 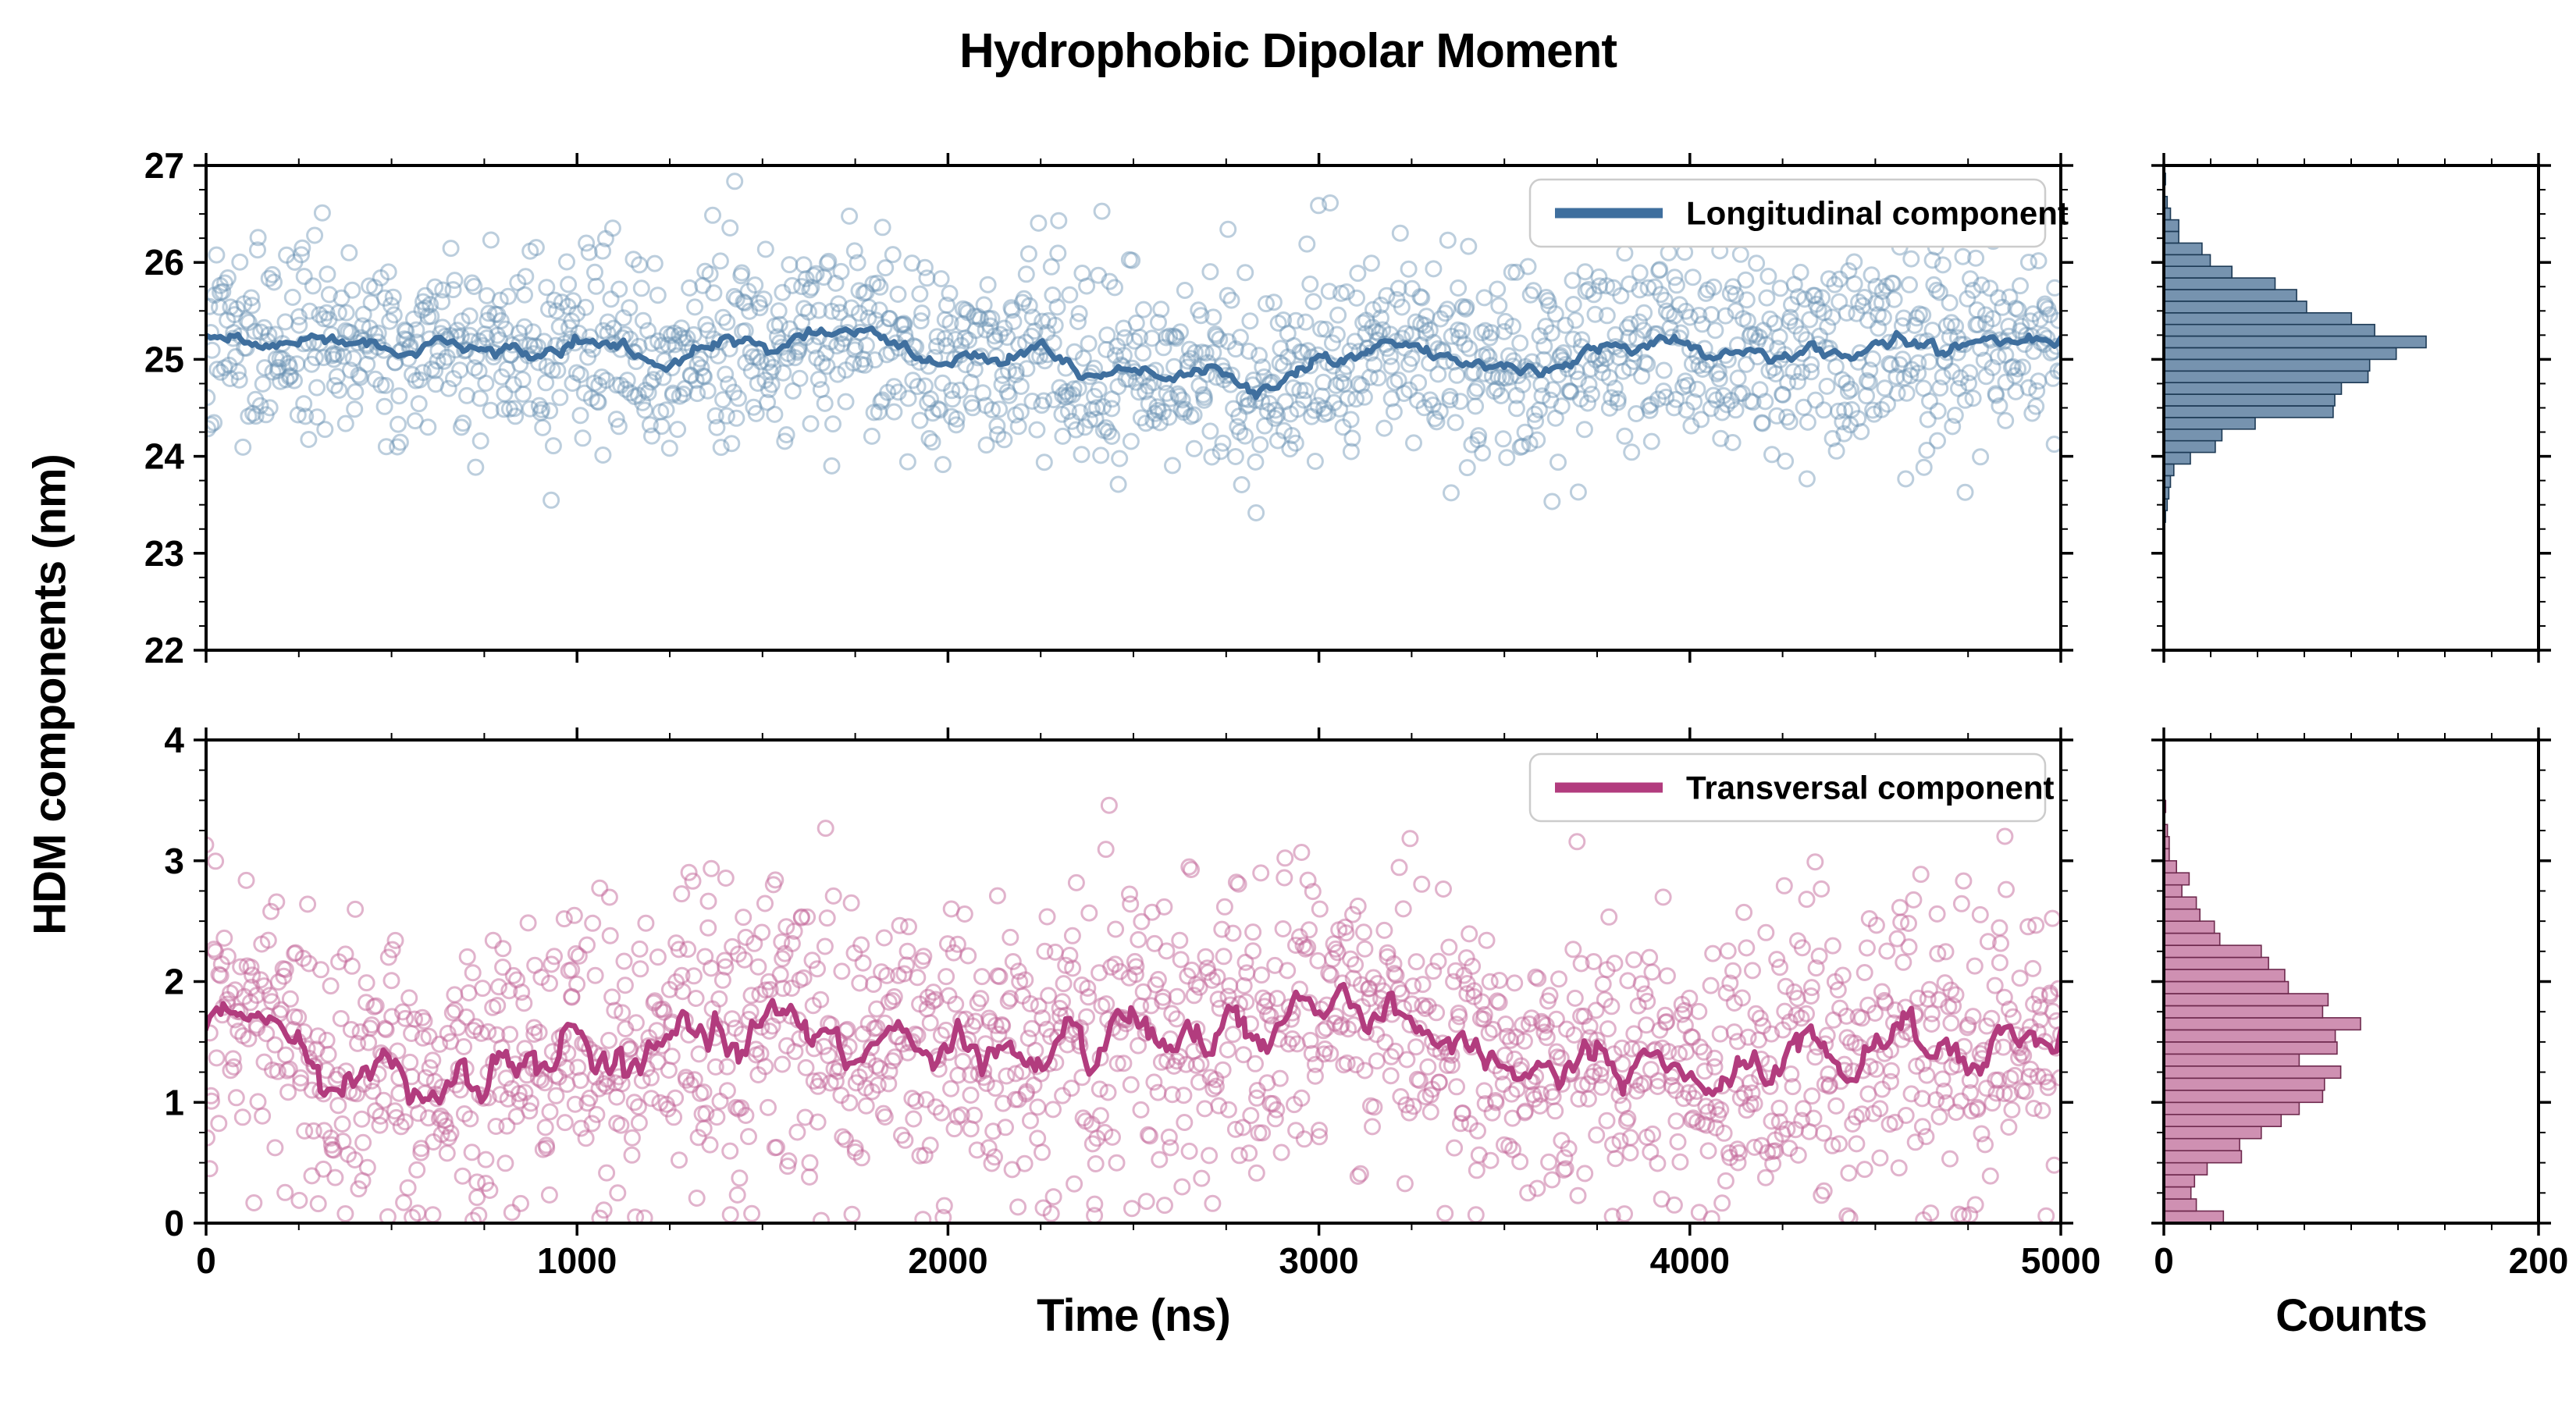 I want to click on transversal-scatter-xtick-labels: 0 1000 2000 3000 4000 5000, so click(x=1148, y=1260).